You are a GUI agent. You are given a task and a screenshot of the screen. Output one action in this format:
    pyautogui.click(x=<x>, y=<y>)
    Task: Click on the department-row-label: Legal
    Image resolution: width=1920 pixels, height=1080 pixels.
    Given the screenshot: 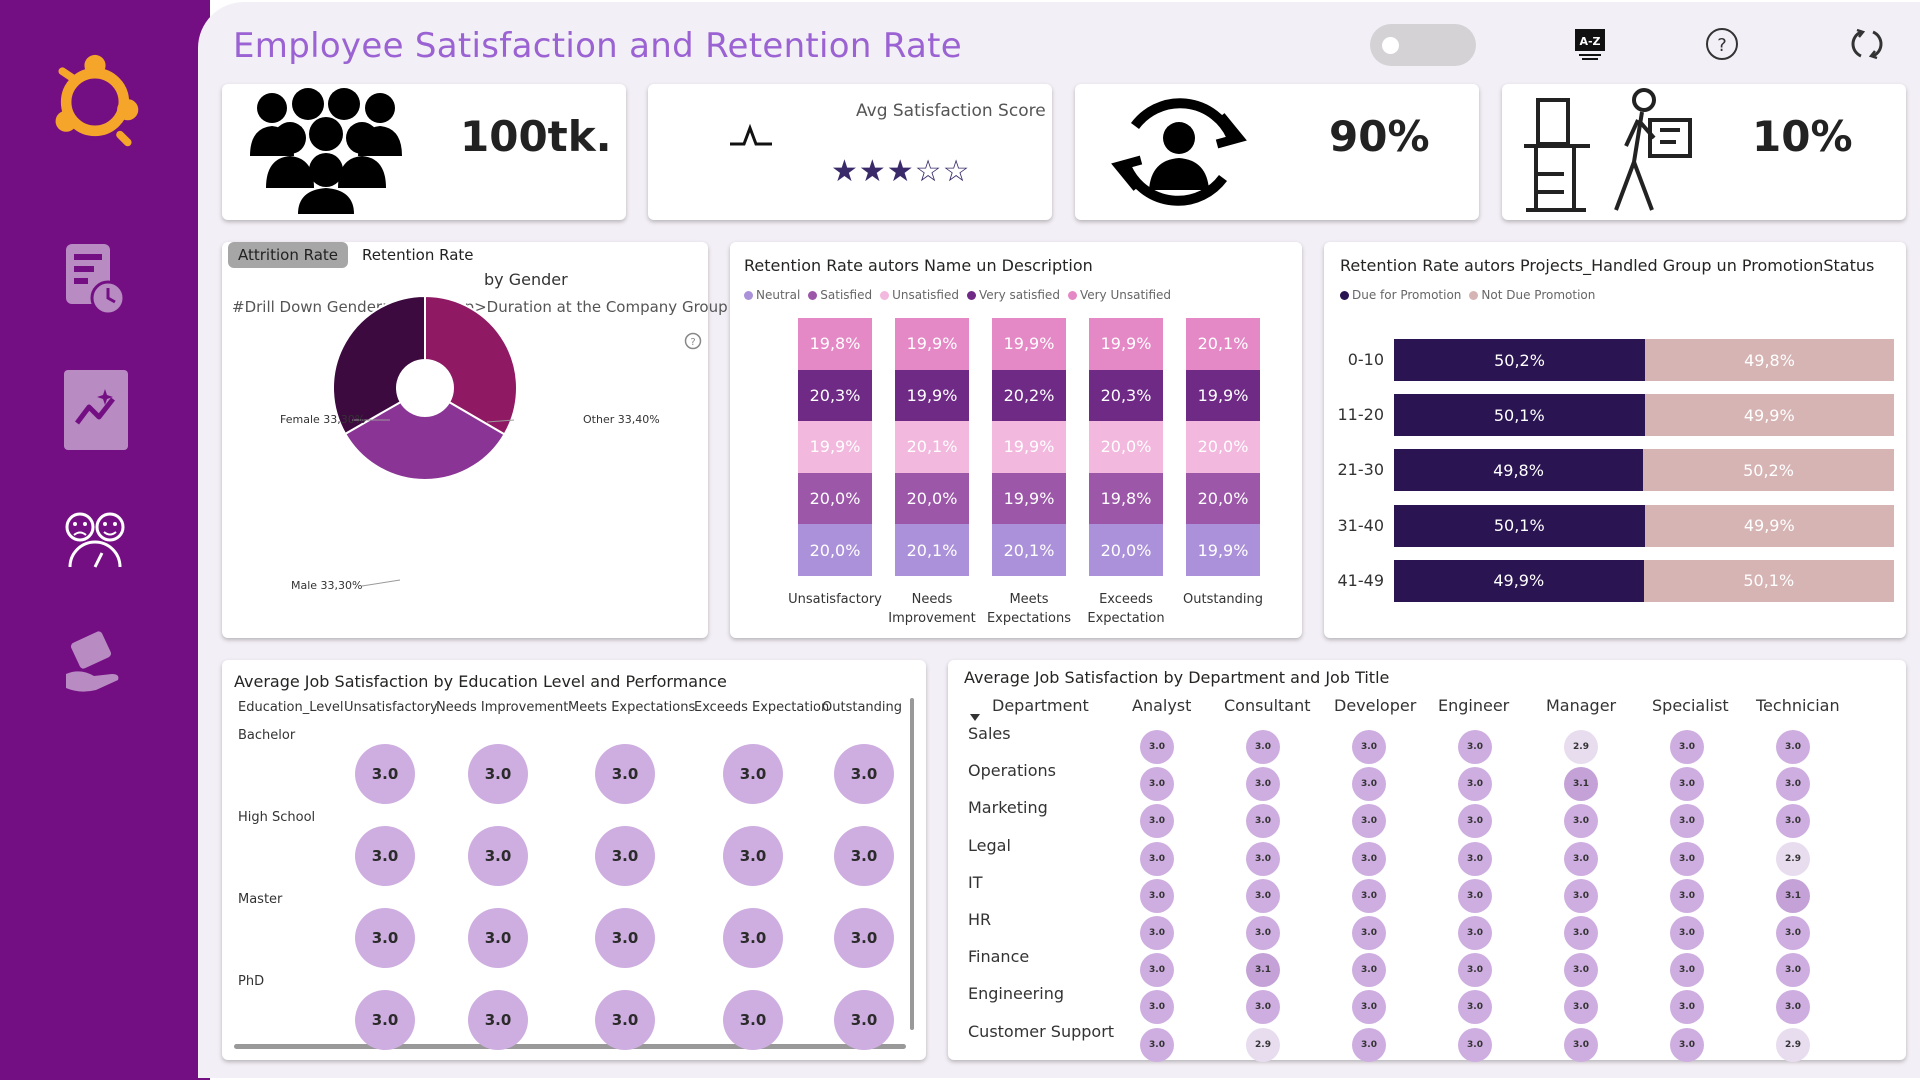 What is the action you would take?
    pyautogui.click(x=989, y=845)
    